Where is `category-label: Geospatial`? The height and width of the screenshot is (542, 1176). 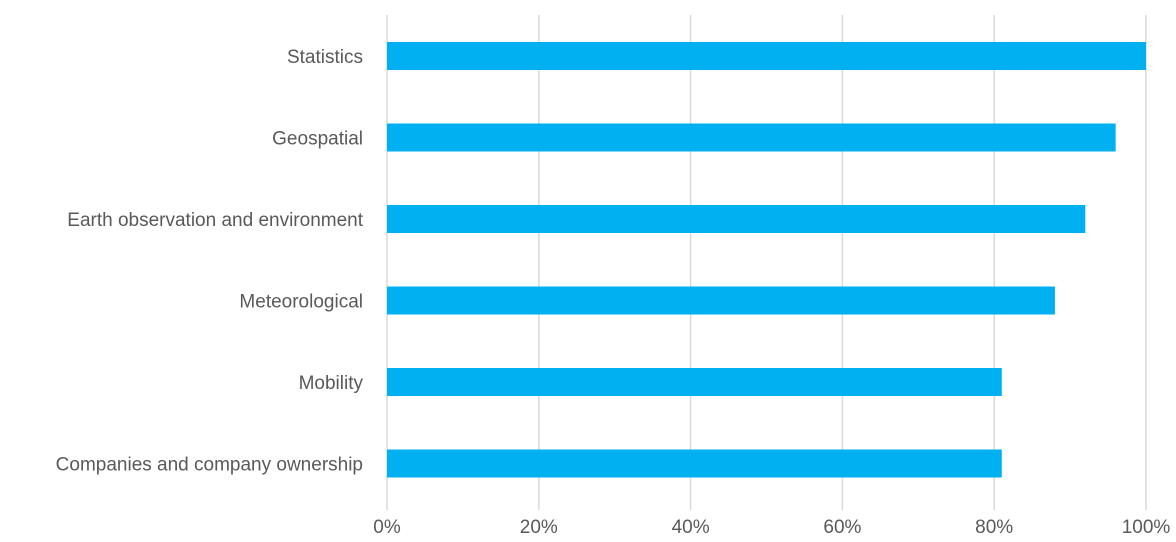
category-label: Geospatial is located at coordinates (317, 139).